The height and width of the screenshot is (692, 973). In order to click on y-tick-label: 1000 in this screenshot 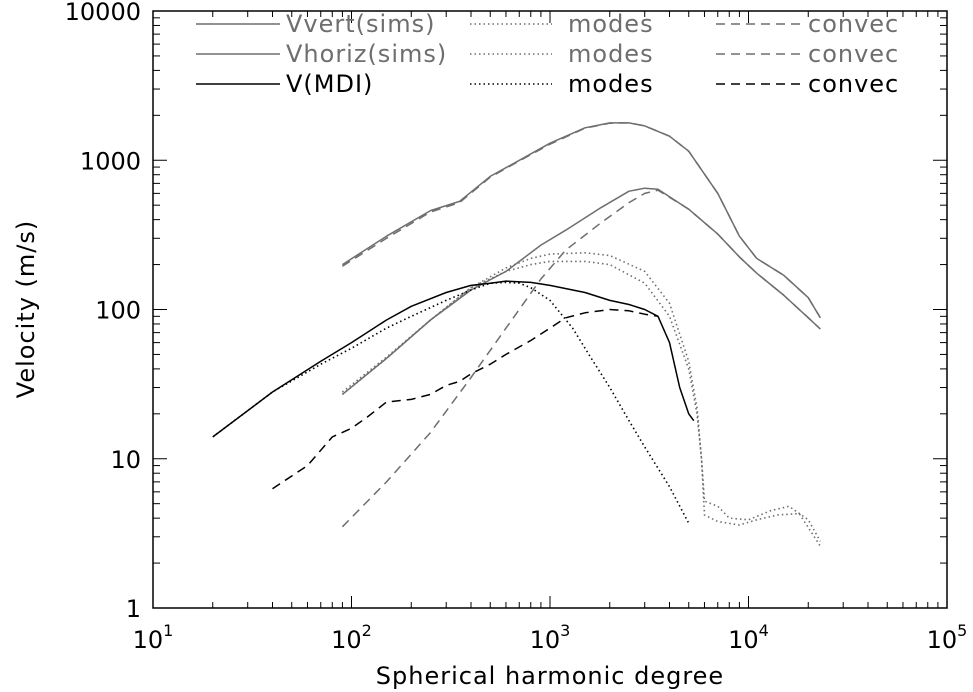, I will do `click(110, 161)`.